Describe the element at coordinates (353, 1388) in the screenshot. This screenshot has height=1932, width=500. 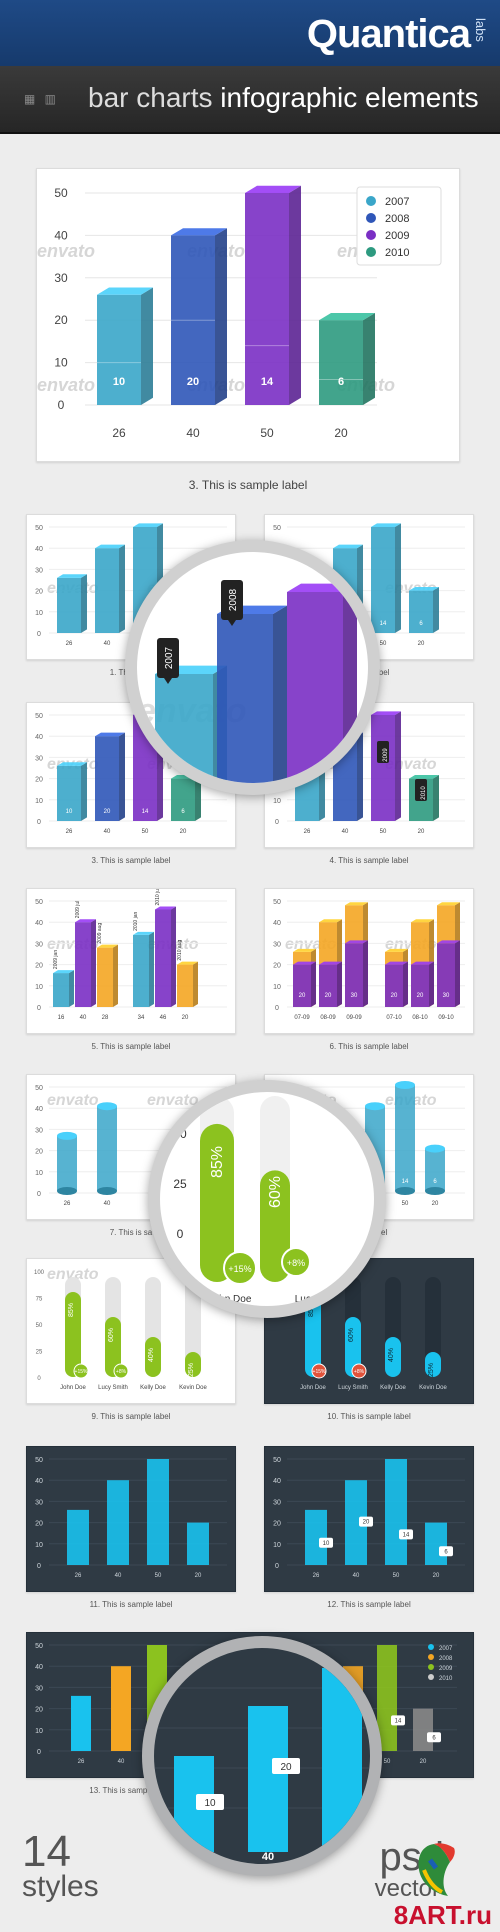
I see `x-tick-label: Lucy Smith` at that location.